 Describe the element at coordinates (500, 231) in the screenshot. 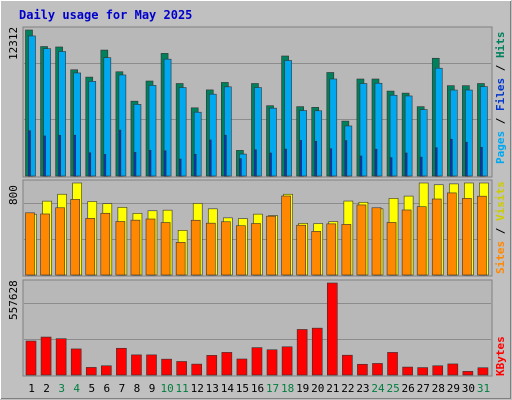

I see `middle-legend-part-1: /` at that location.